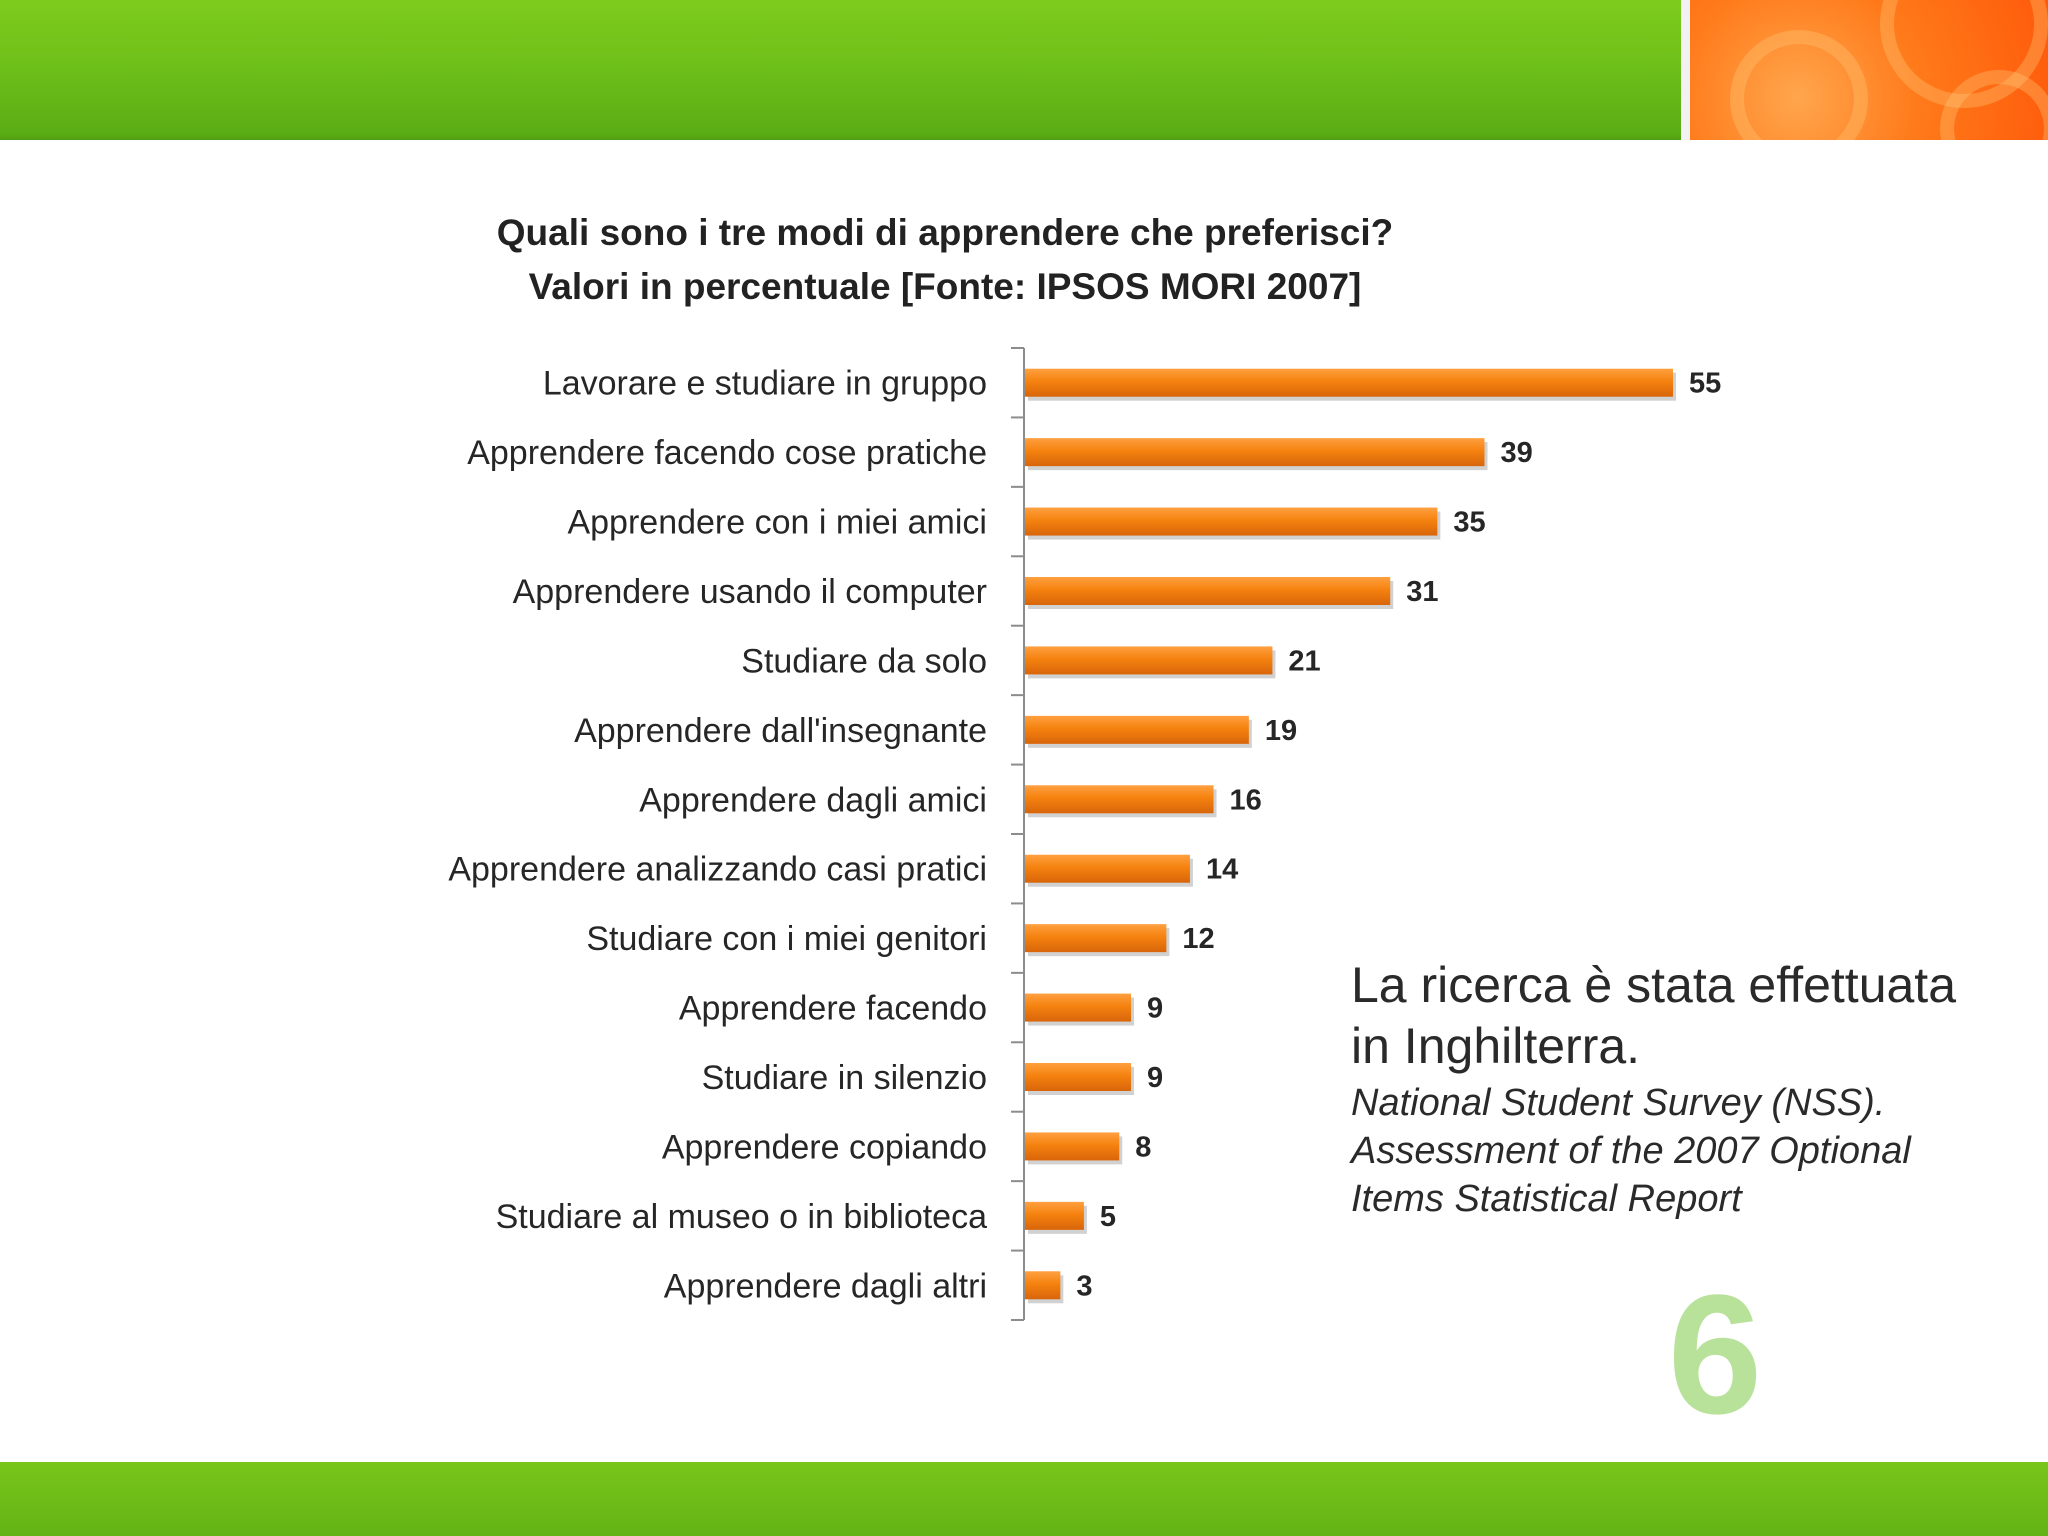 The image size is (2048, 1536). Describe the element at coordinates (864, 661) in the screenshot. I see `category-label: Studiare da solo` at that location.